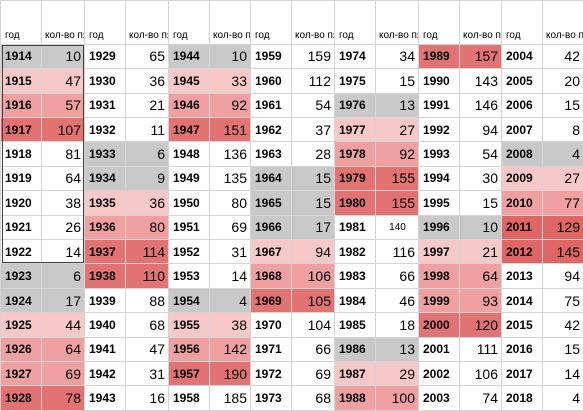 The image size is (583, 411). I want to click on count-cell: 13, so click(397, 105).